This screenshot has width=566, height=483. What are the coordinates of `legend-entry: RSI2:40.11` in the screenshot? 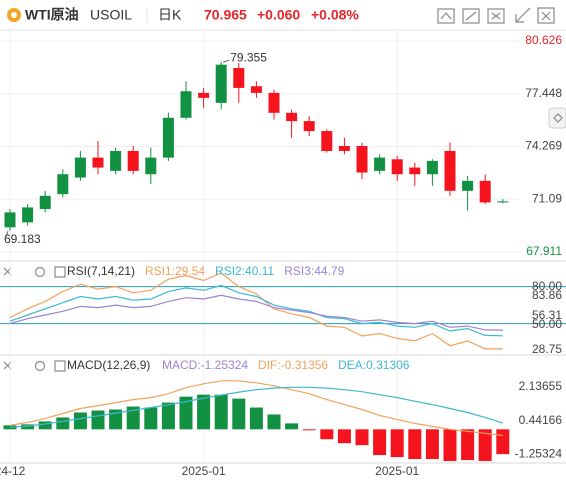 It's located at (244, 271).